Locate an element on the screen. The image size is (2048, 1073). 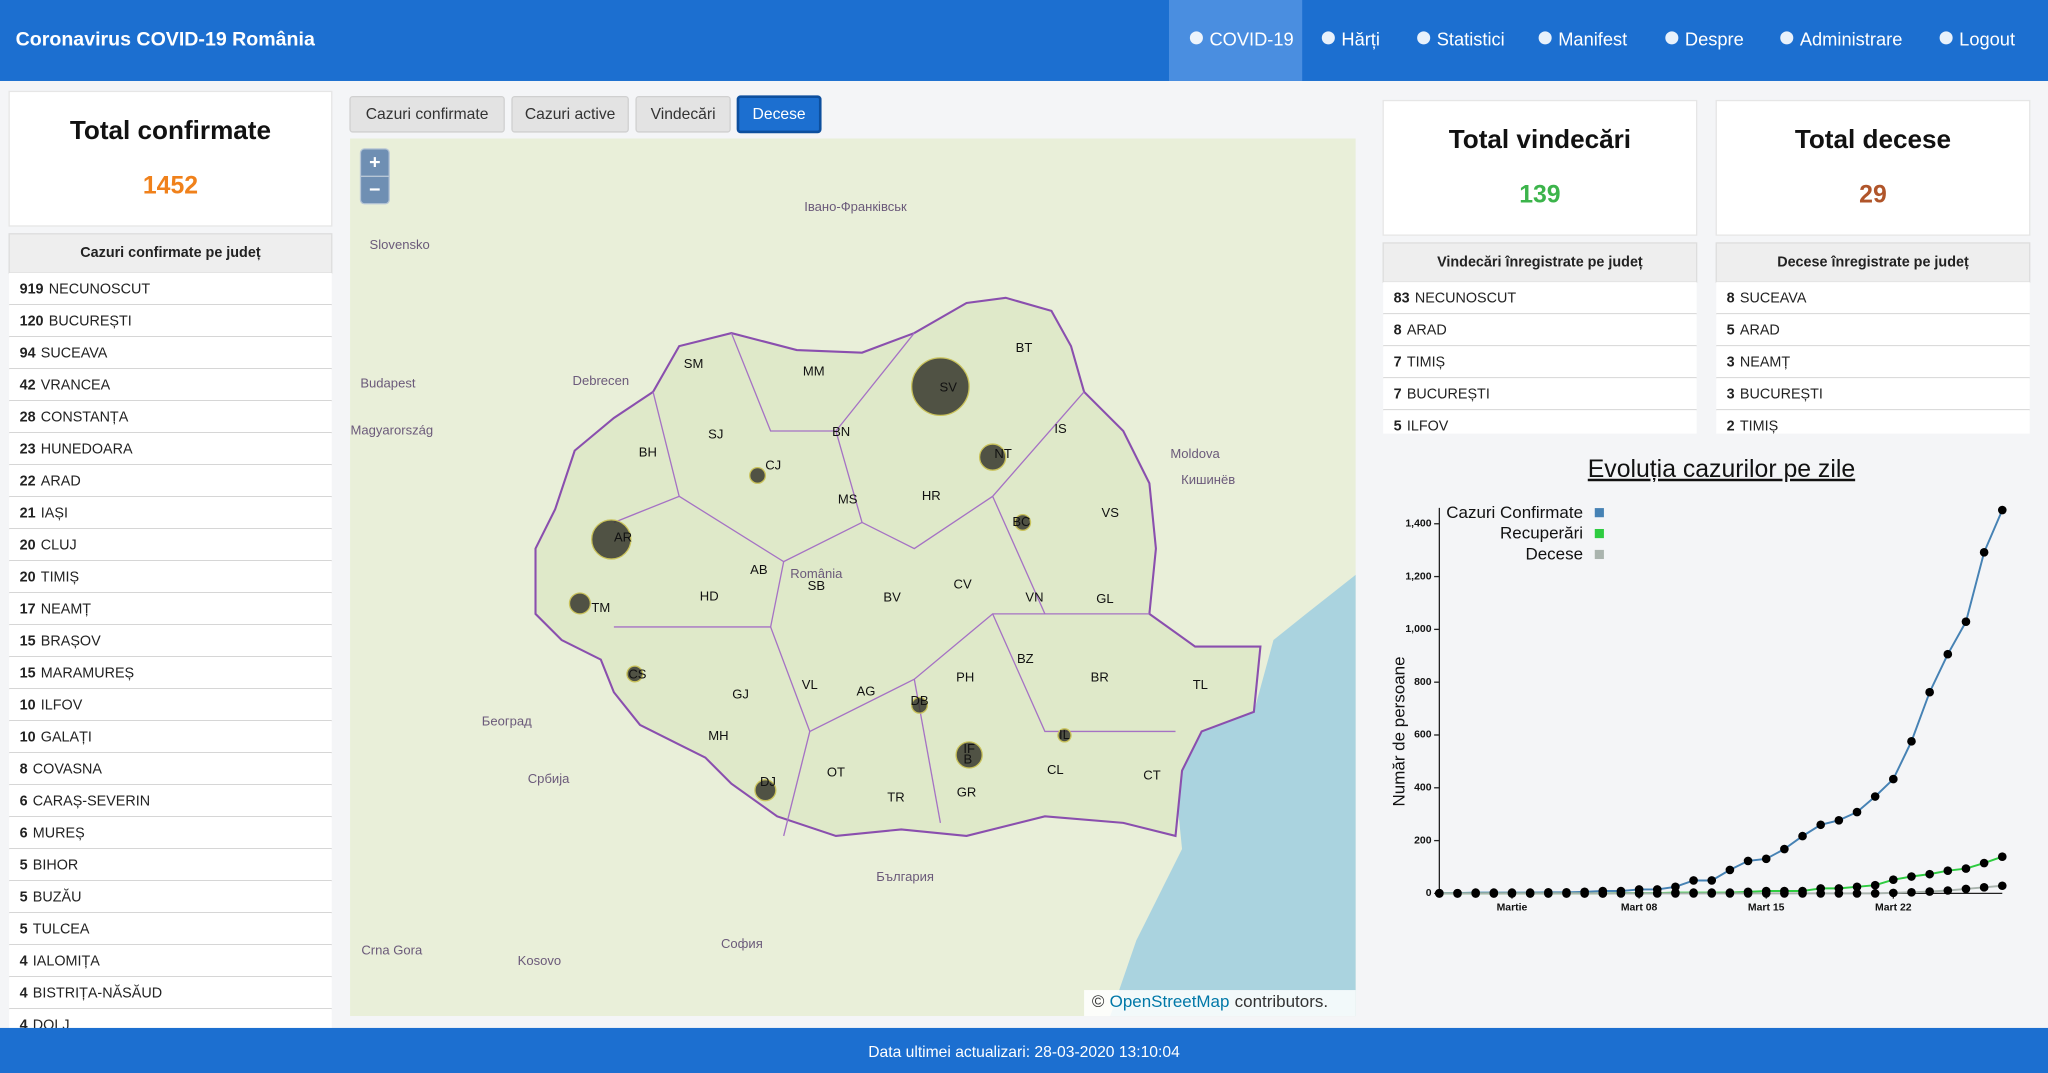
x-tick-label: Mart 22 is located at coordinates (1893, 908).